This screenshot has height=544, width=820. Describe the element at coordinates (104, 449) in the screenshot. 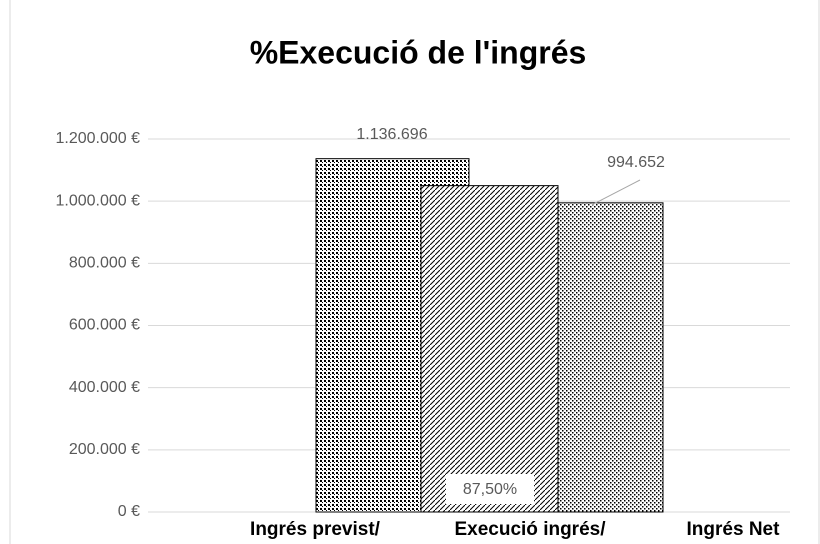

I see `y-tick-label: 200.000 €` at that location.